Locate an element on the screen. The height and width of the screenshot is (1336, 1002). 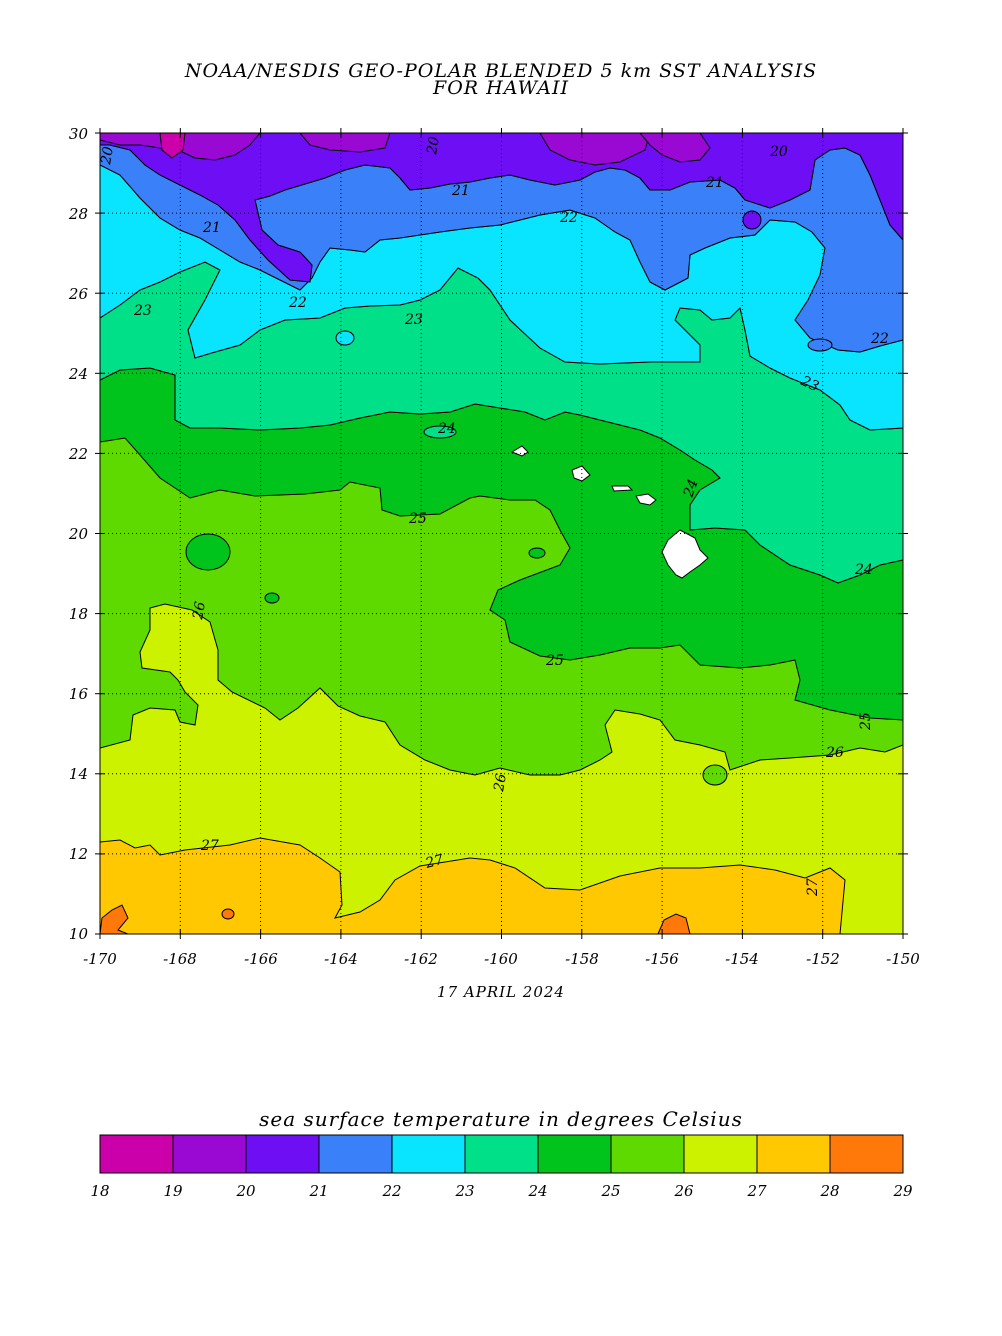
colorbar-tick-label: 21 is located at coordinates (318, 1191).